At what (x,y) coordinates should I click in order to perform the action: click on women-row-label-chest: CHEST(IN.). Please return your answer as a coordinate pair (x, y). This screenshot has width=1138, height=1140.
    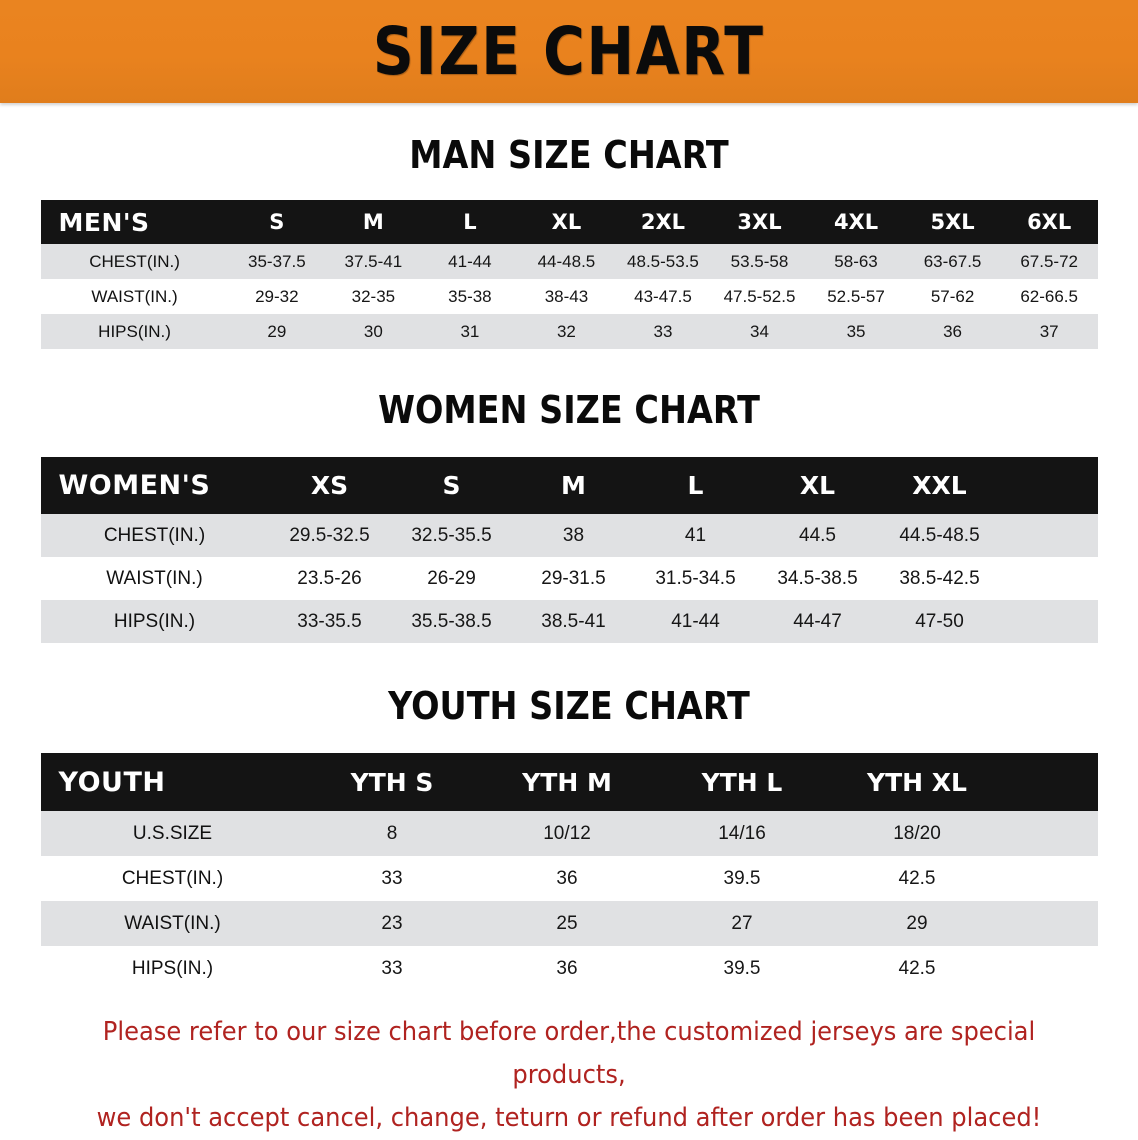
    Looking at the image, I should click on (154, 535).